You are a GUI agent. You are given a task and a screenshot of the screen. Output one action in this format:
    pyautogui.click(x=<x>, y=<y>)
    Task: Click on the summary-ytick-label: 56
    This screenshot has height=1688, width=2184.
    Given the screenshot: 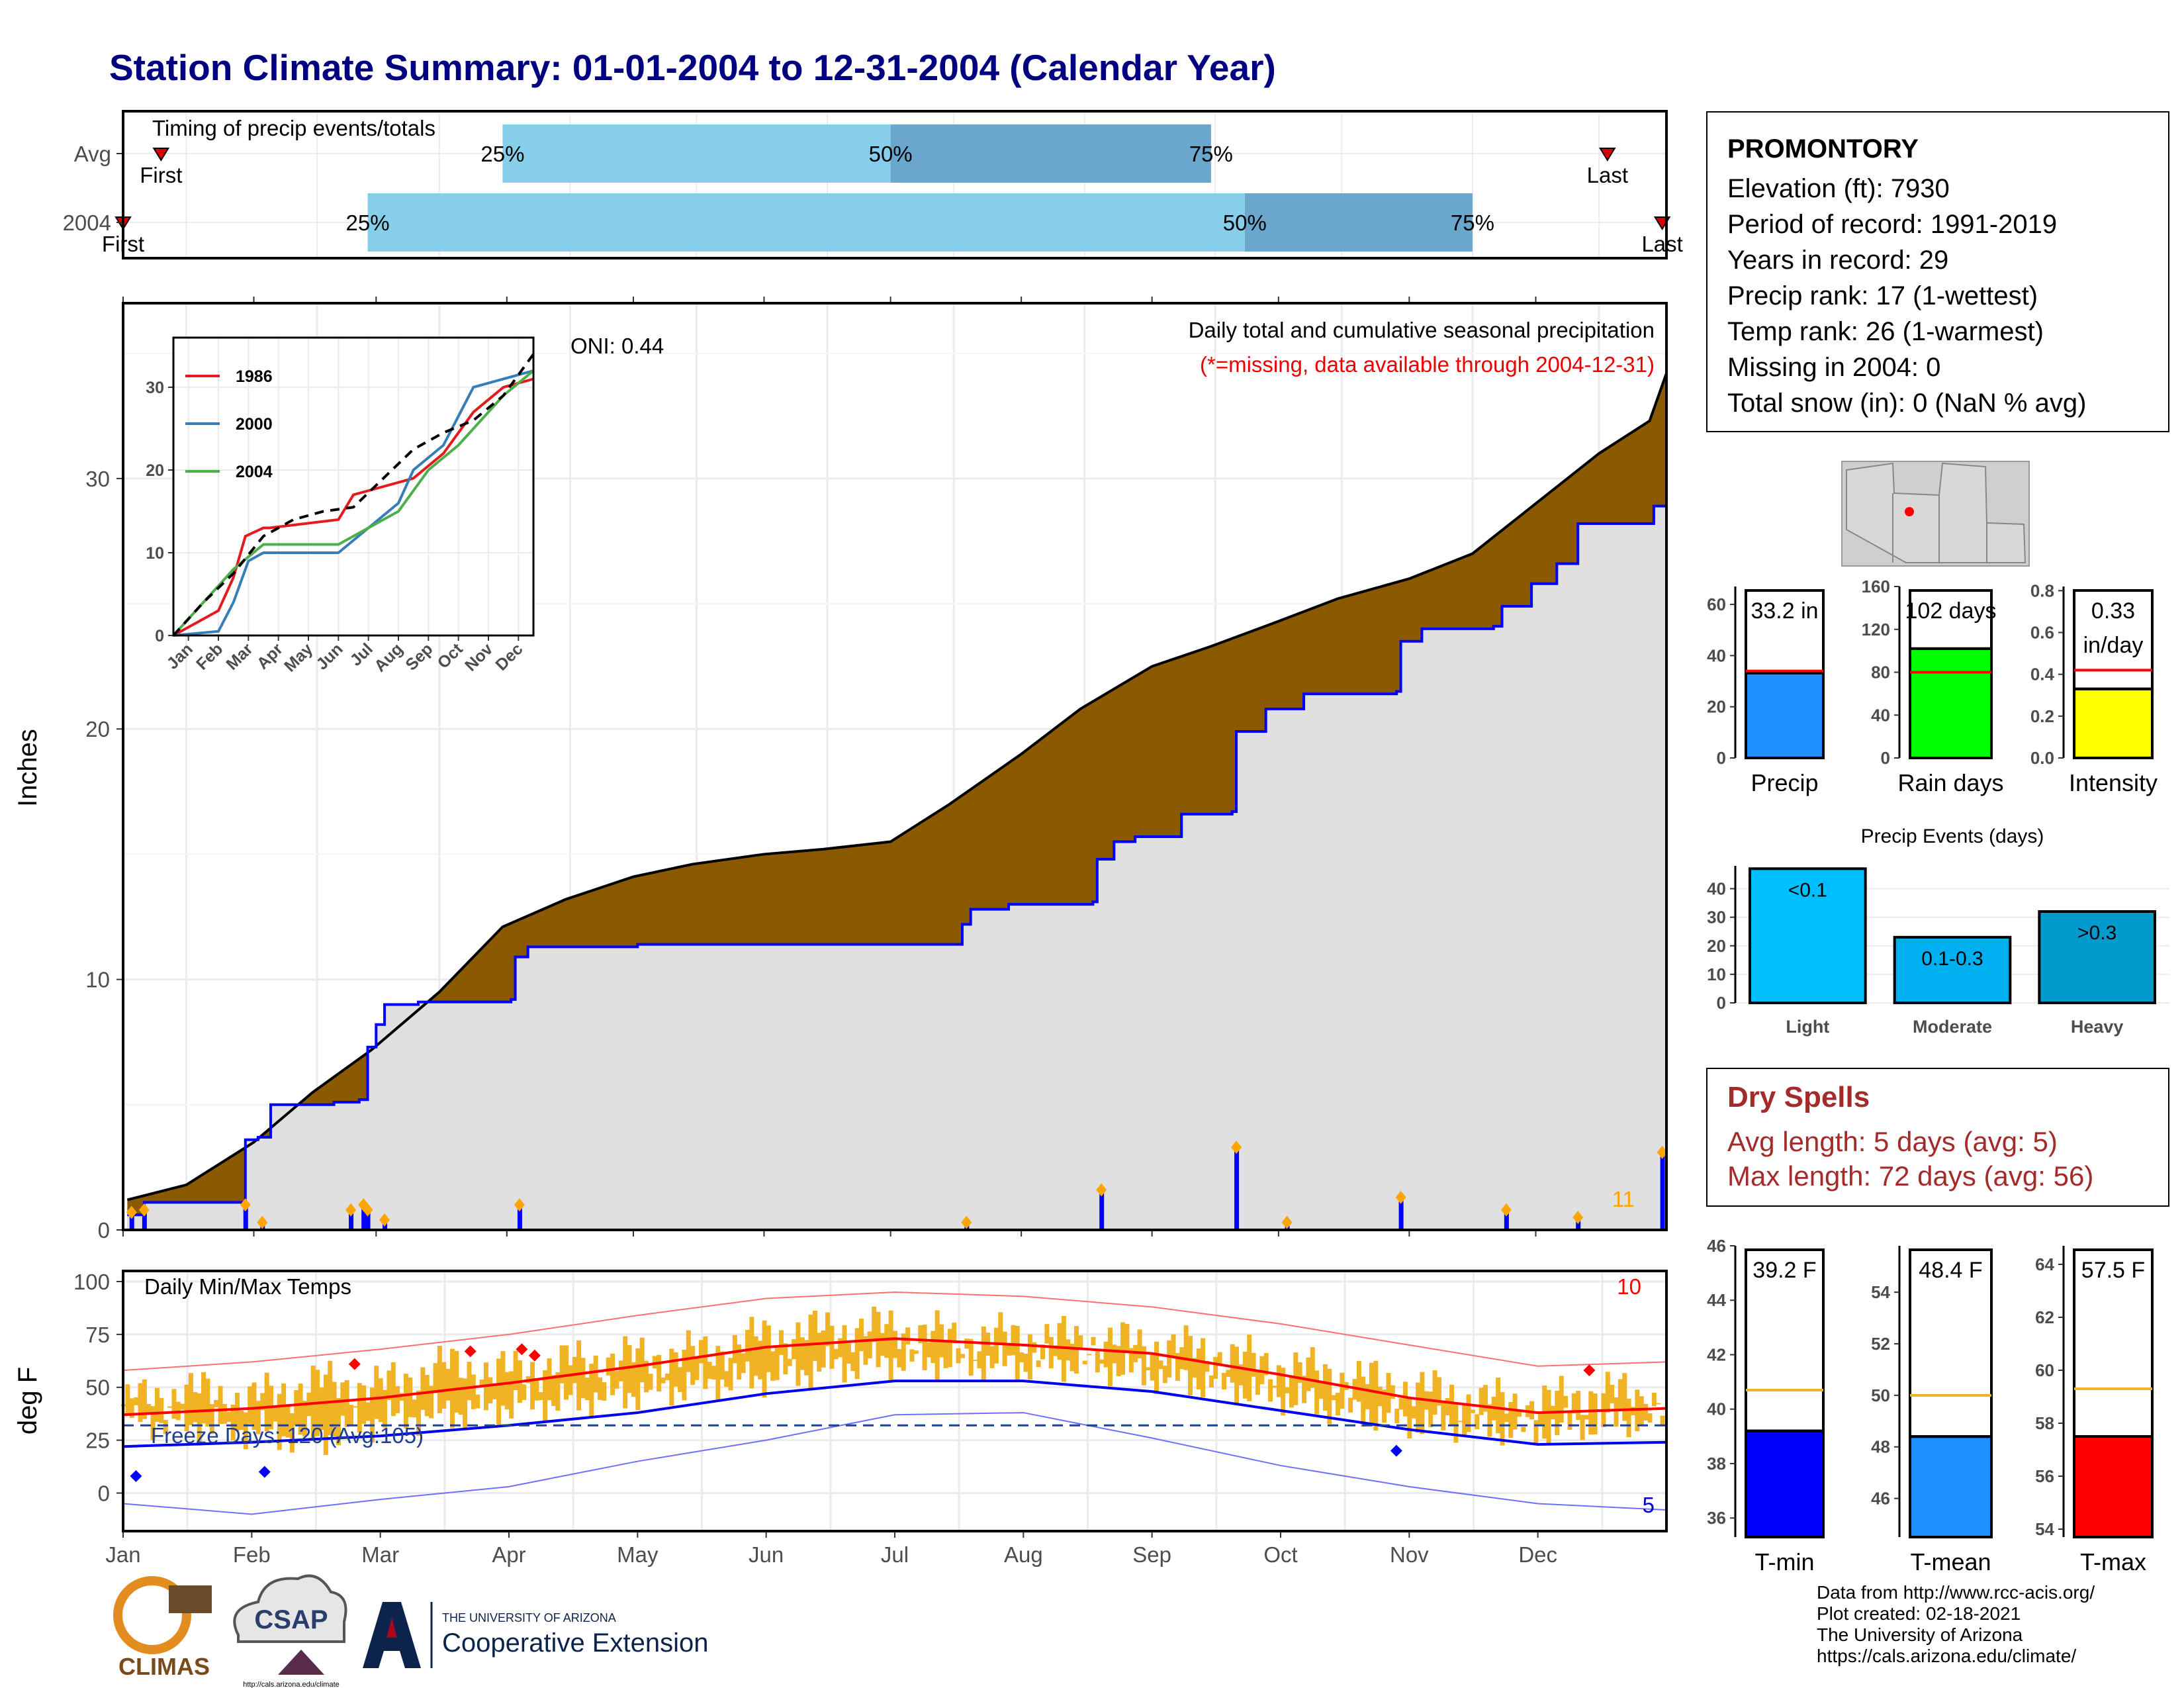 What is the action you would take?
    pyautogui.click(x=2045, y=1476)
    